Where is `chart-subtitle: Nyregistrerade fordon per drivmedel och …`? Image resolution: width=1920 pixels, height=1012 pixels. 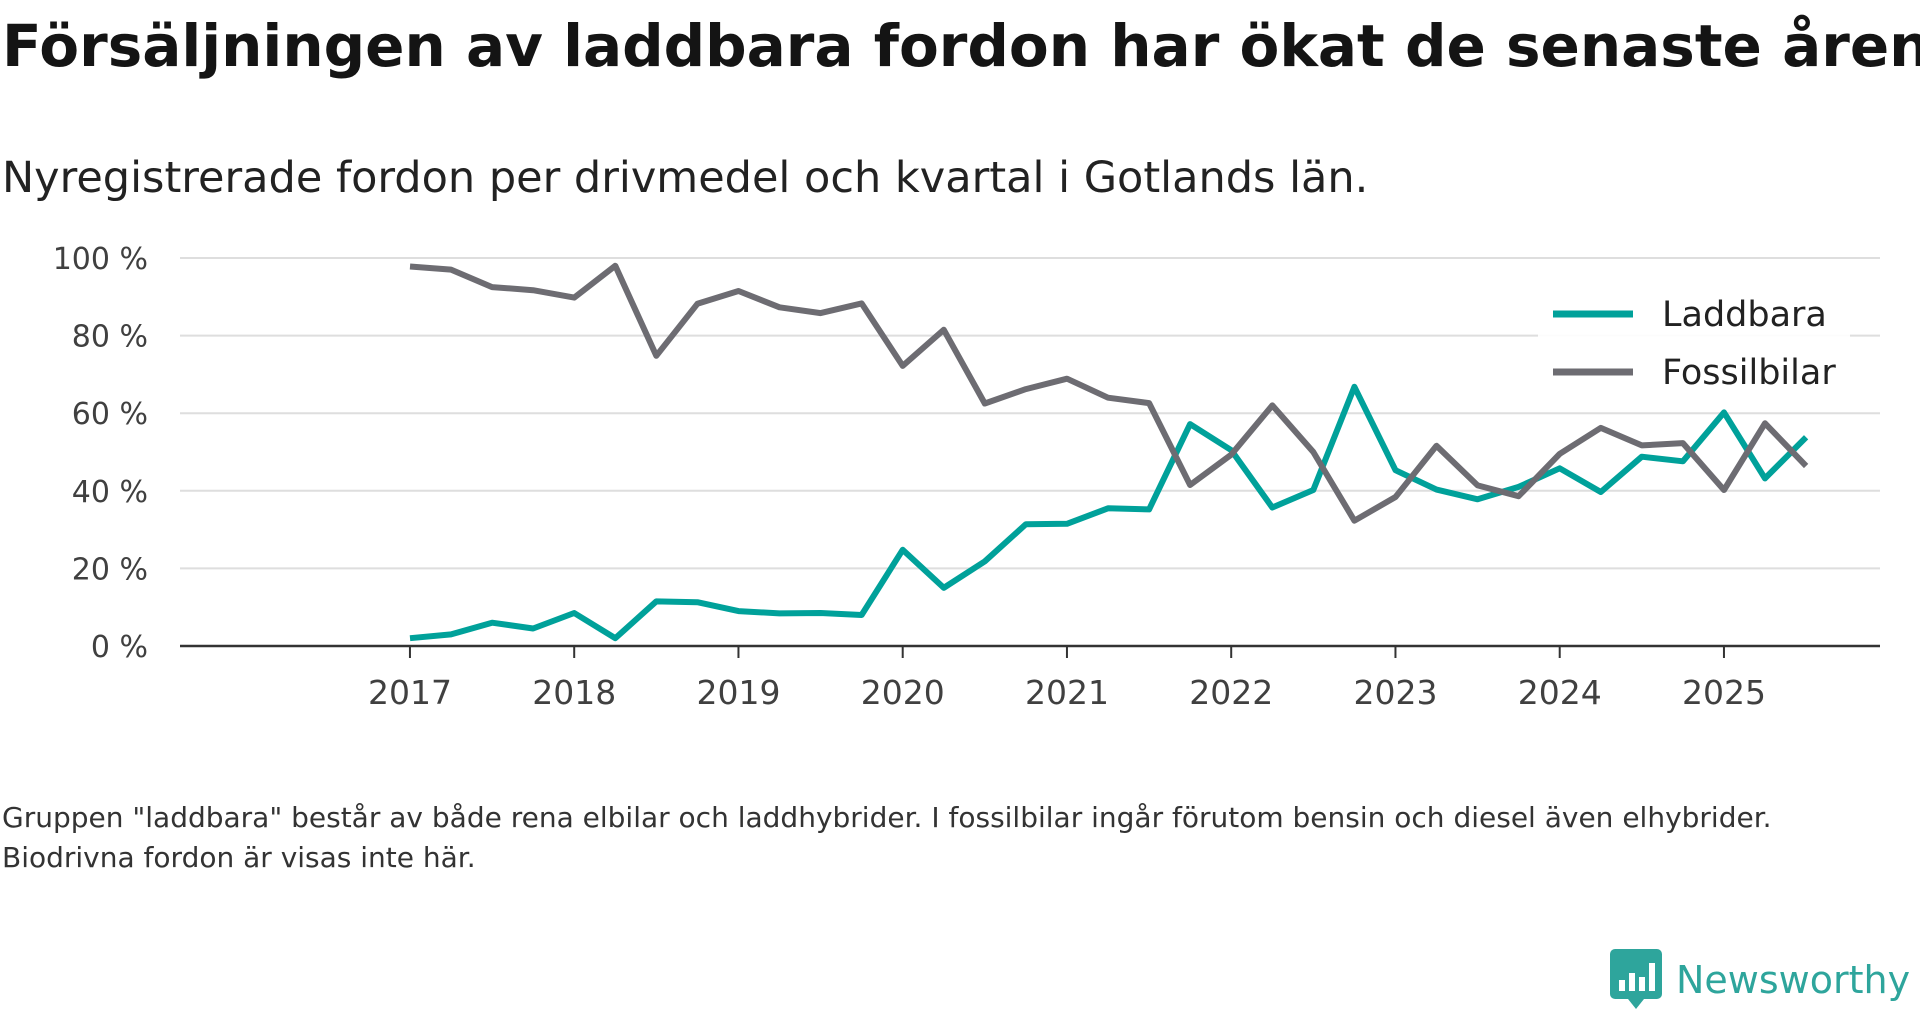
chart-subtitle: Nyregistrerade fordon per drivmedel och … is located at coordinates (685, 178).